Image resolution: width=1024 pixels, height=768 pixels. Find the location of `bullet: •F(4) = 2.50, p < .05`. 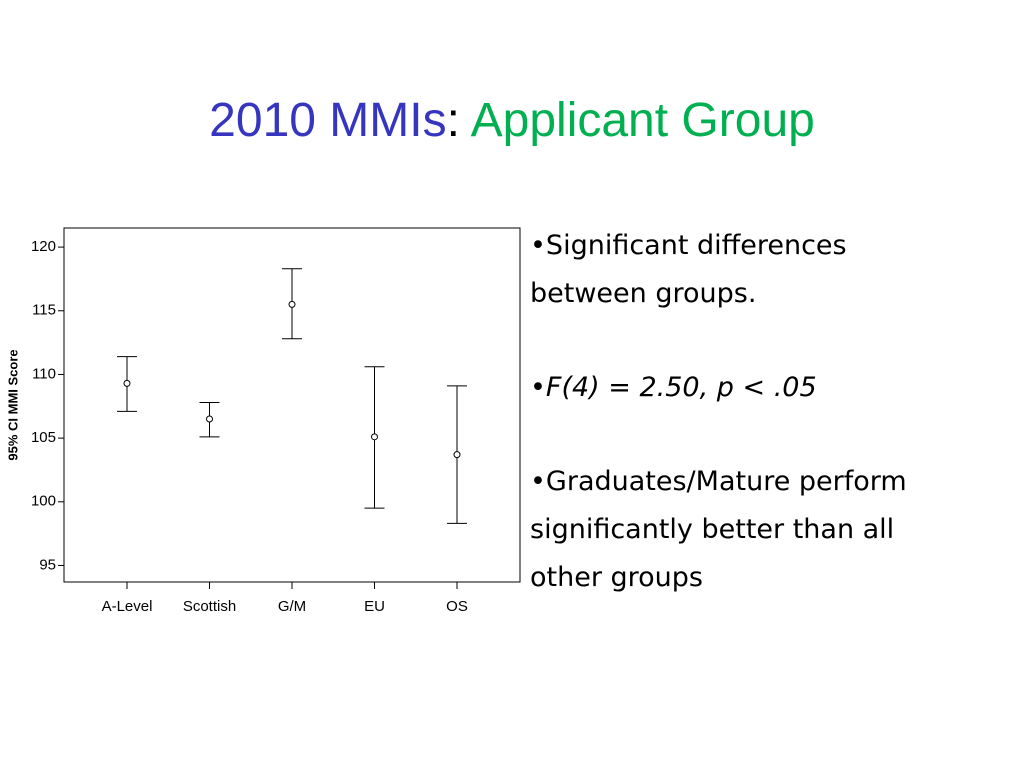

bullet: •F(4) = 2.50, p < .05 is located at coordinates (673, 387).